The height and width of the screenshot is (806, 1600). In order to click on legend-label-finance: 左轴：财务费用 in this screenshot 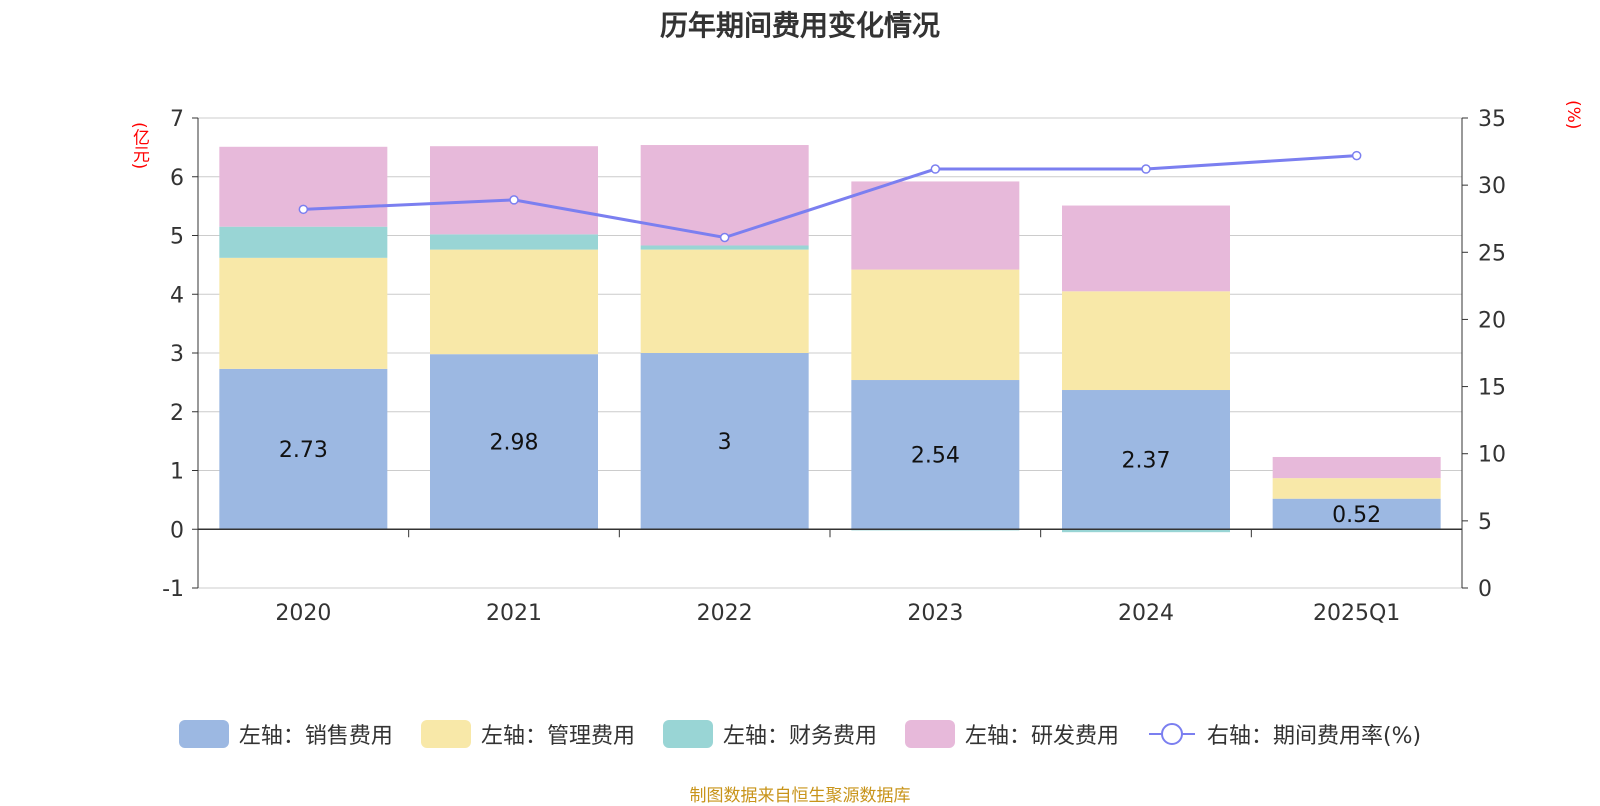, I will do `click(799, 736)`.